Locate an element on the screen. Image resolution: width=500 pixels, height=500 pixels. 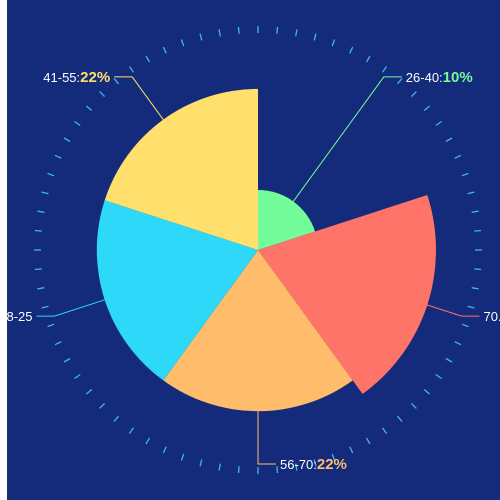
slice-label: 18-25 is located at coordinates (20, 316).